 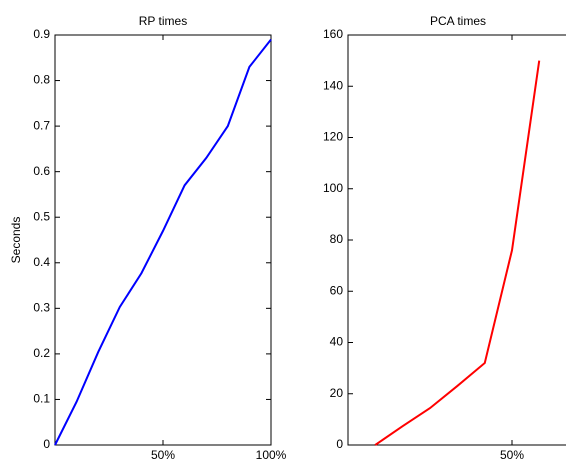 I want to click on y-tick-label: 80, so click(x=337, y=239).